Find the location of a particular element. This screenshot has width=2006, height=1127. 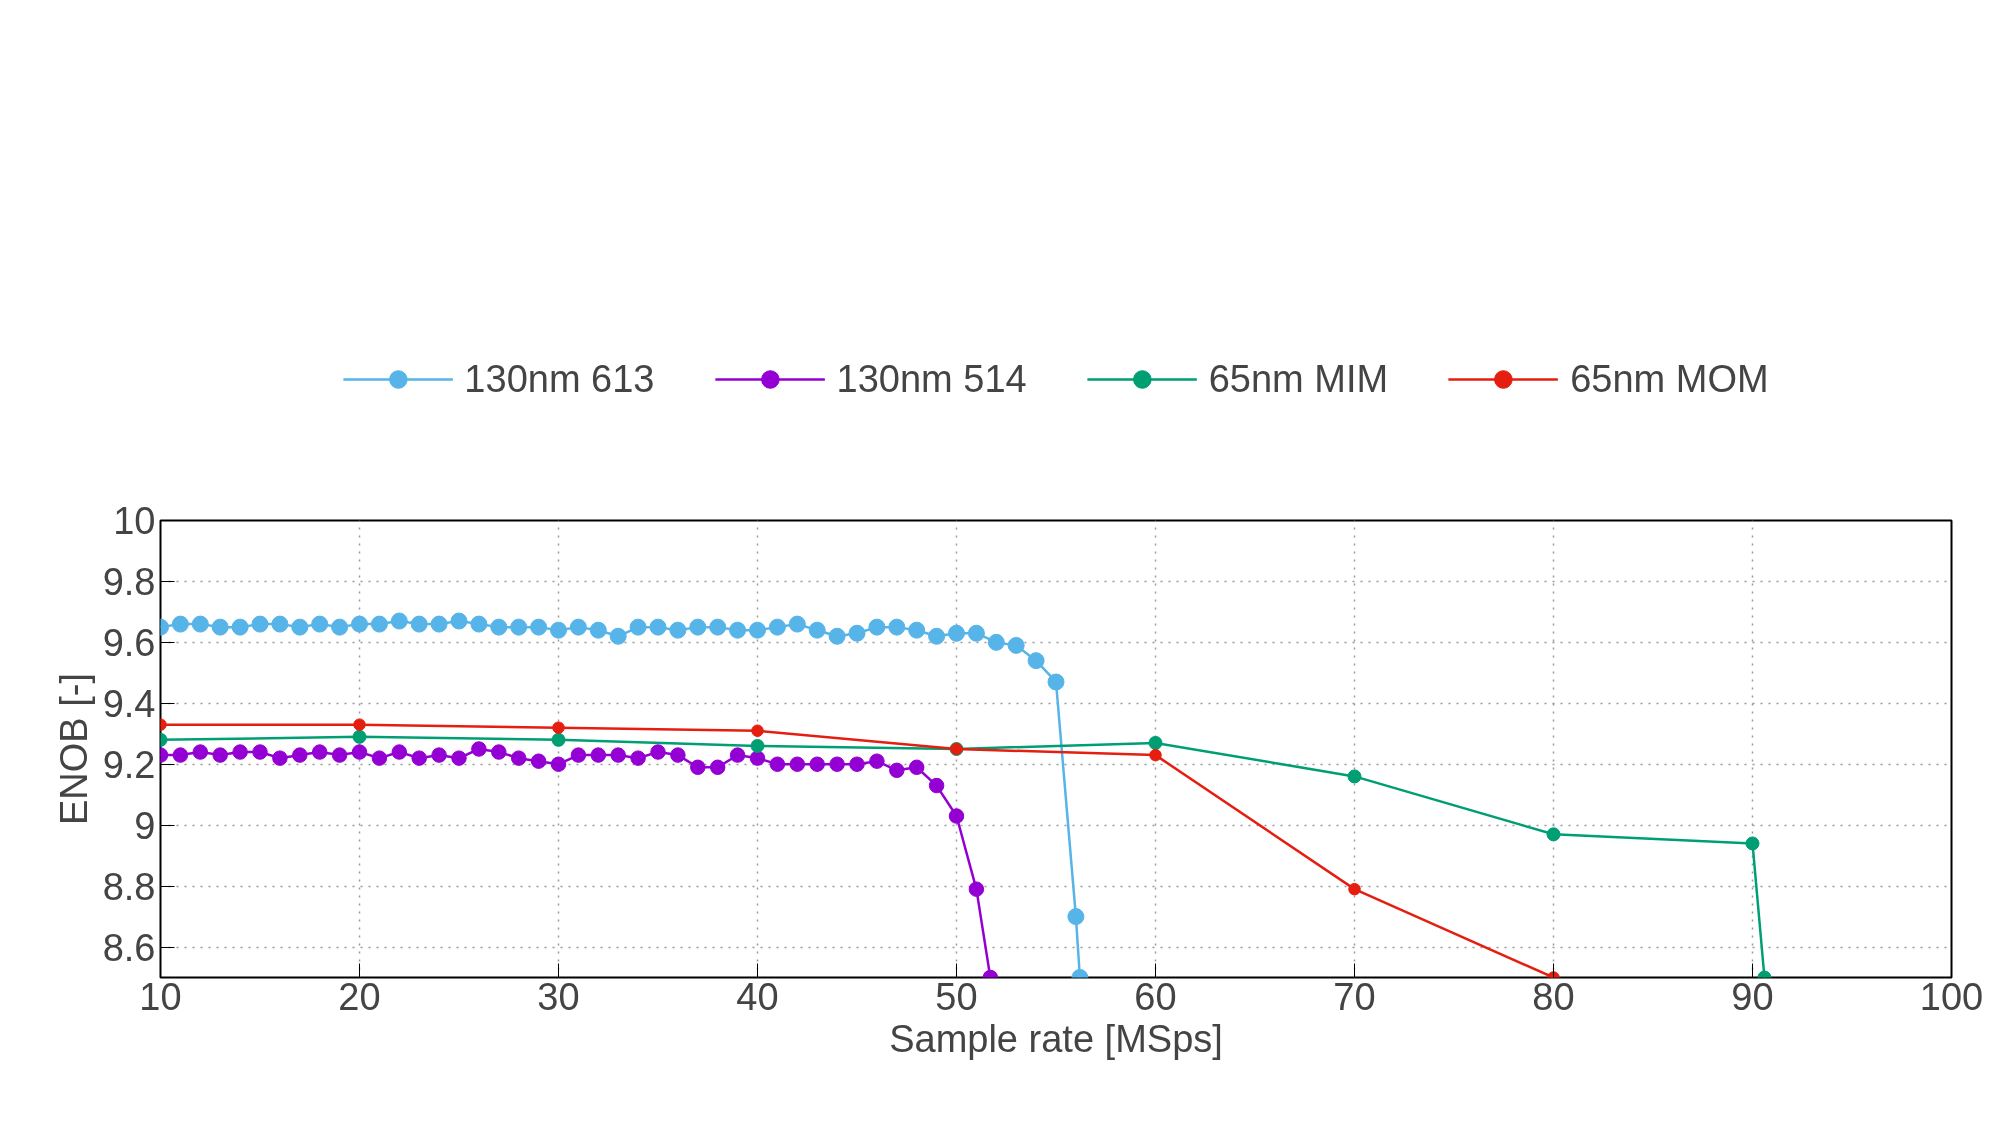

x-tick-label: 20 is located at coordinates (359, 996).